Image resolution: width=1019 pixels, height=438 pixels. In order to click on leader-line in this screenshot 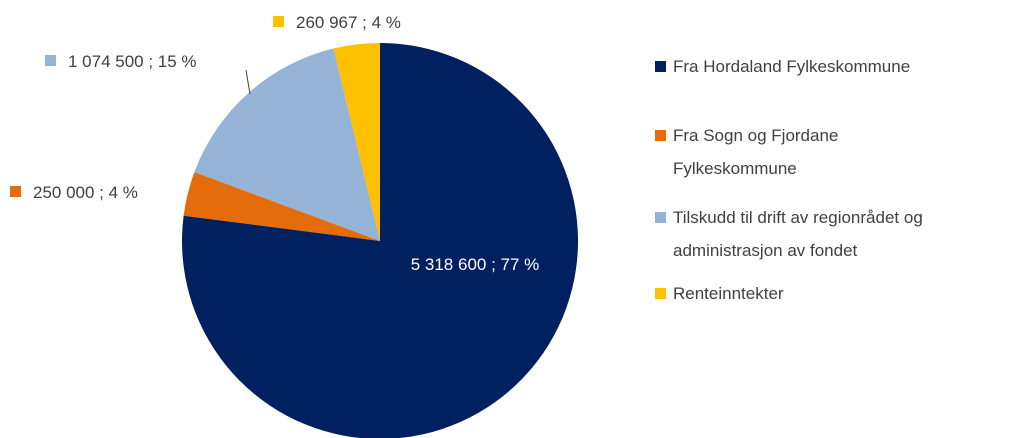, I will do `click(248, 82)`.